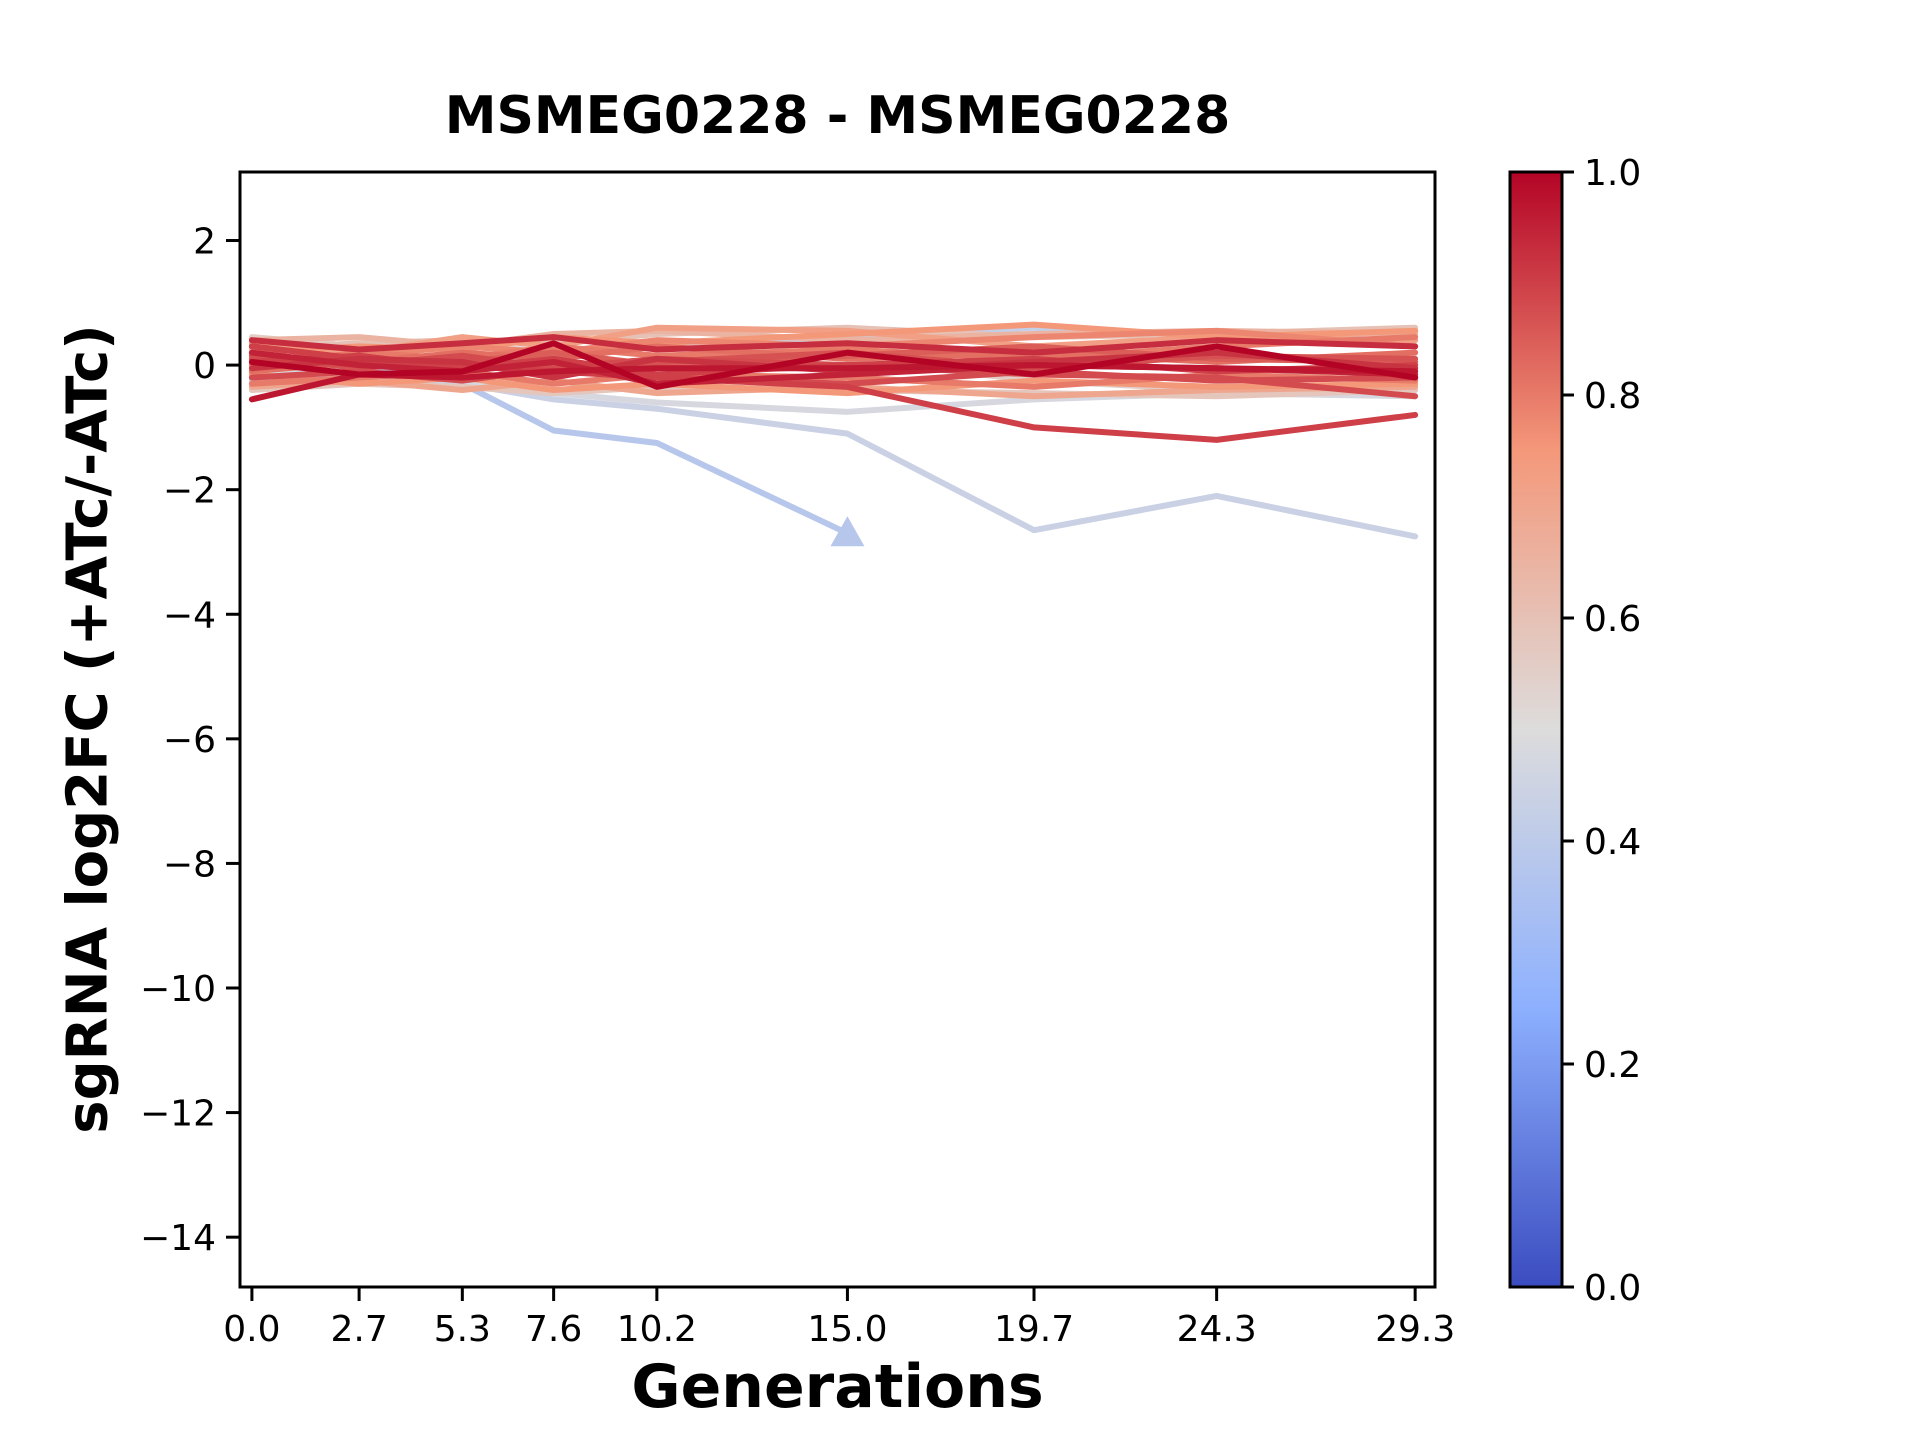 The width and height of the screenshot is (1920, 1440). What do you see at coordinates (204, 366) in the screenshot?
I see `y-tick-label: 0` at bounding box center [204, 366].